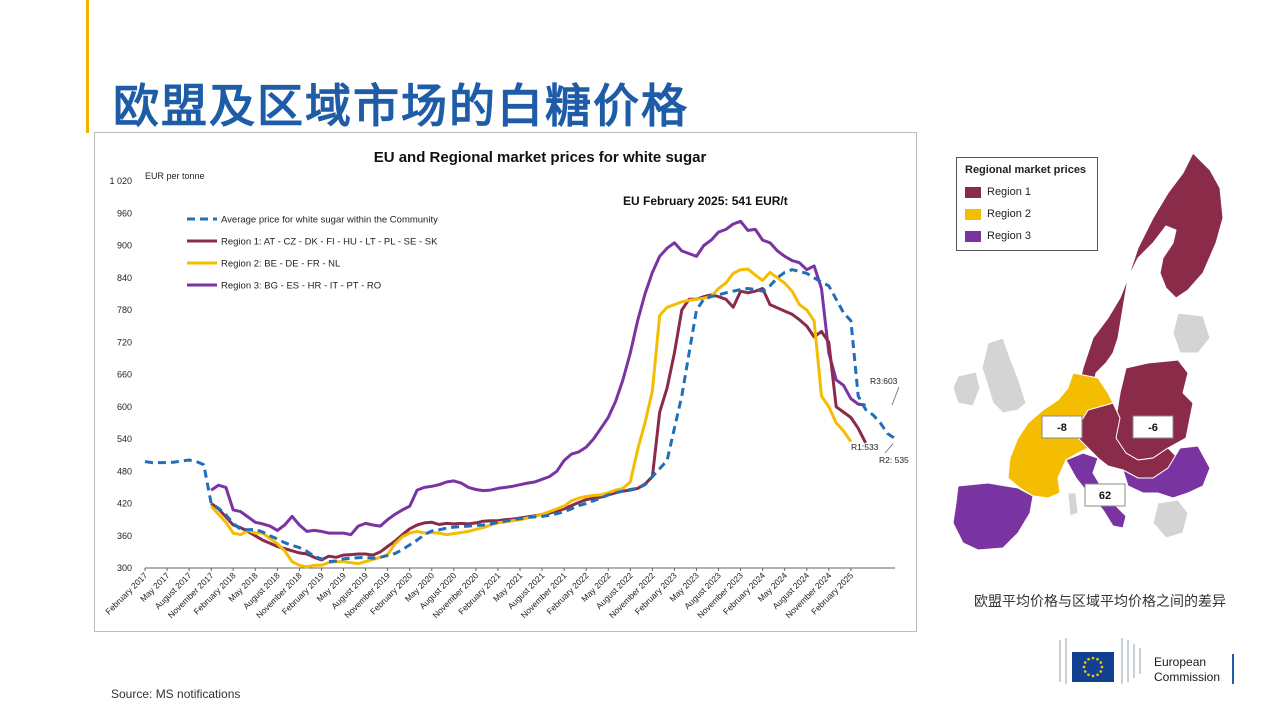 The height and width of the screenshot is (720, 1280). What do you see at coordinates (895, 396) in the screenshot?
I see `end-label-r3-leader` at bounding box center [895, 396].